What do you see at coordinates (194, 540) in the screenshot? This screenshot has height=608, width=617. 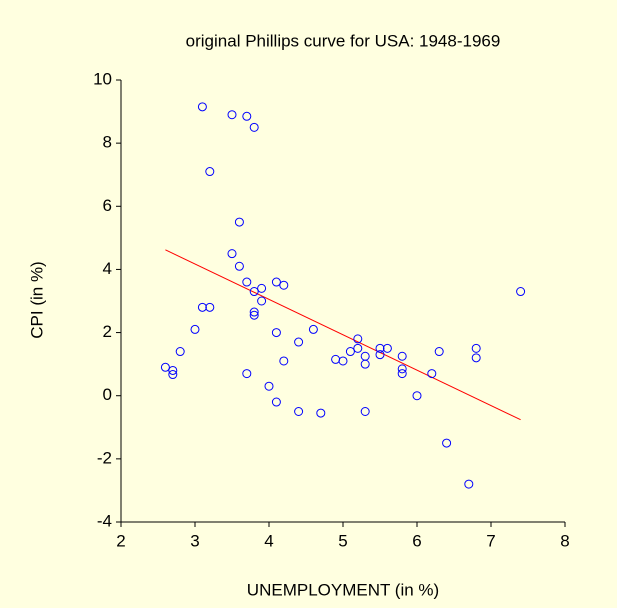 I see `x-tick-label: 3` at bounding box center [194, 540].